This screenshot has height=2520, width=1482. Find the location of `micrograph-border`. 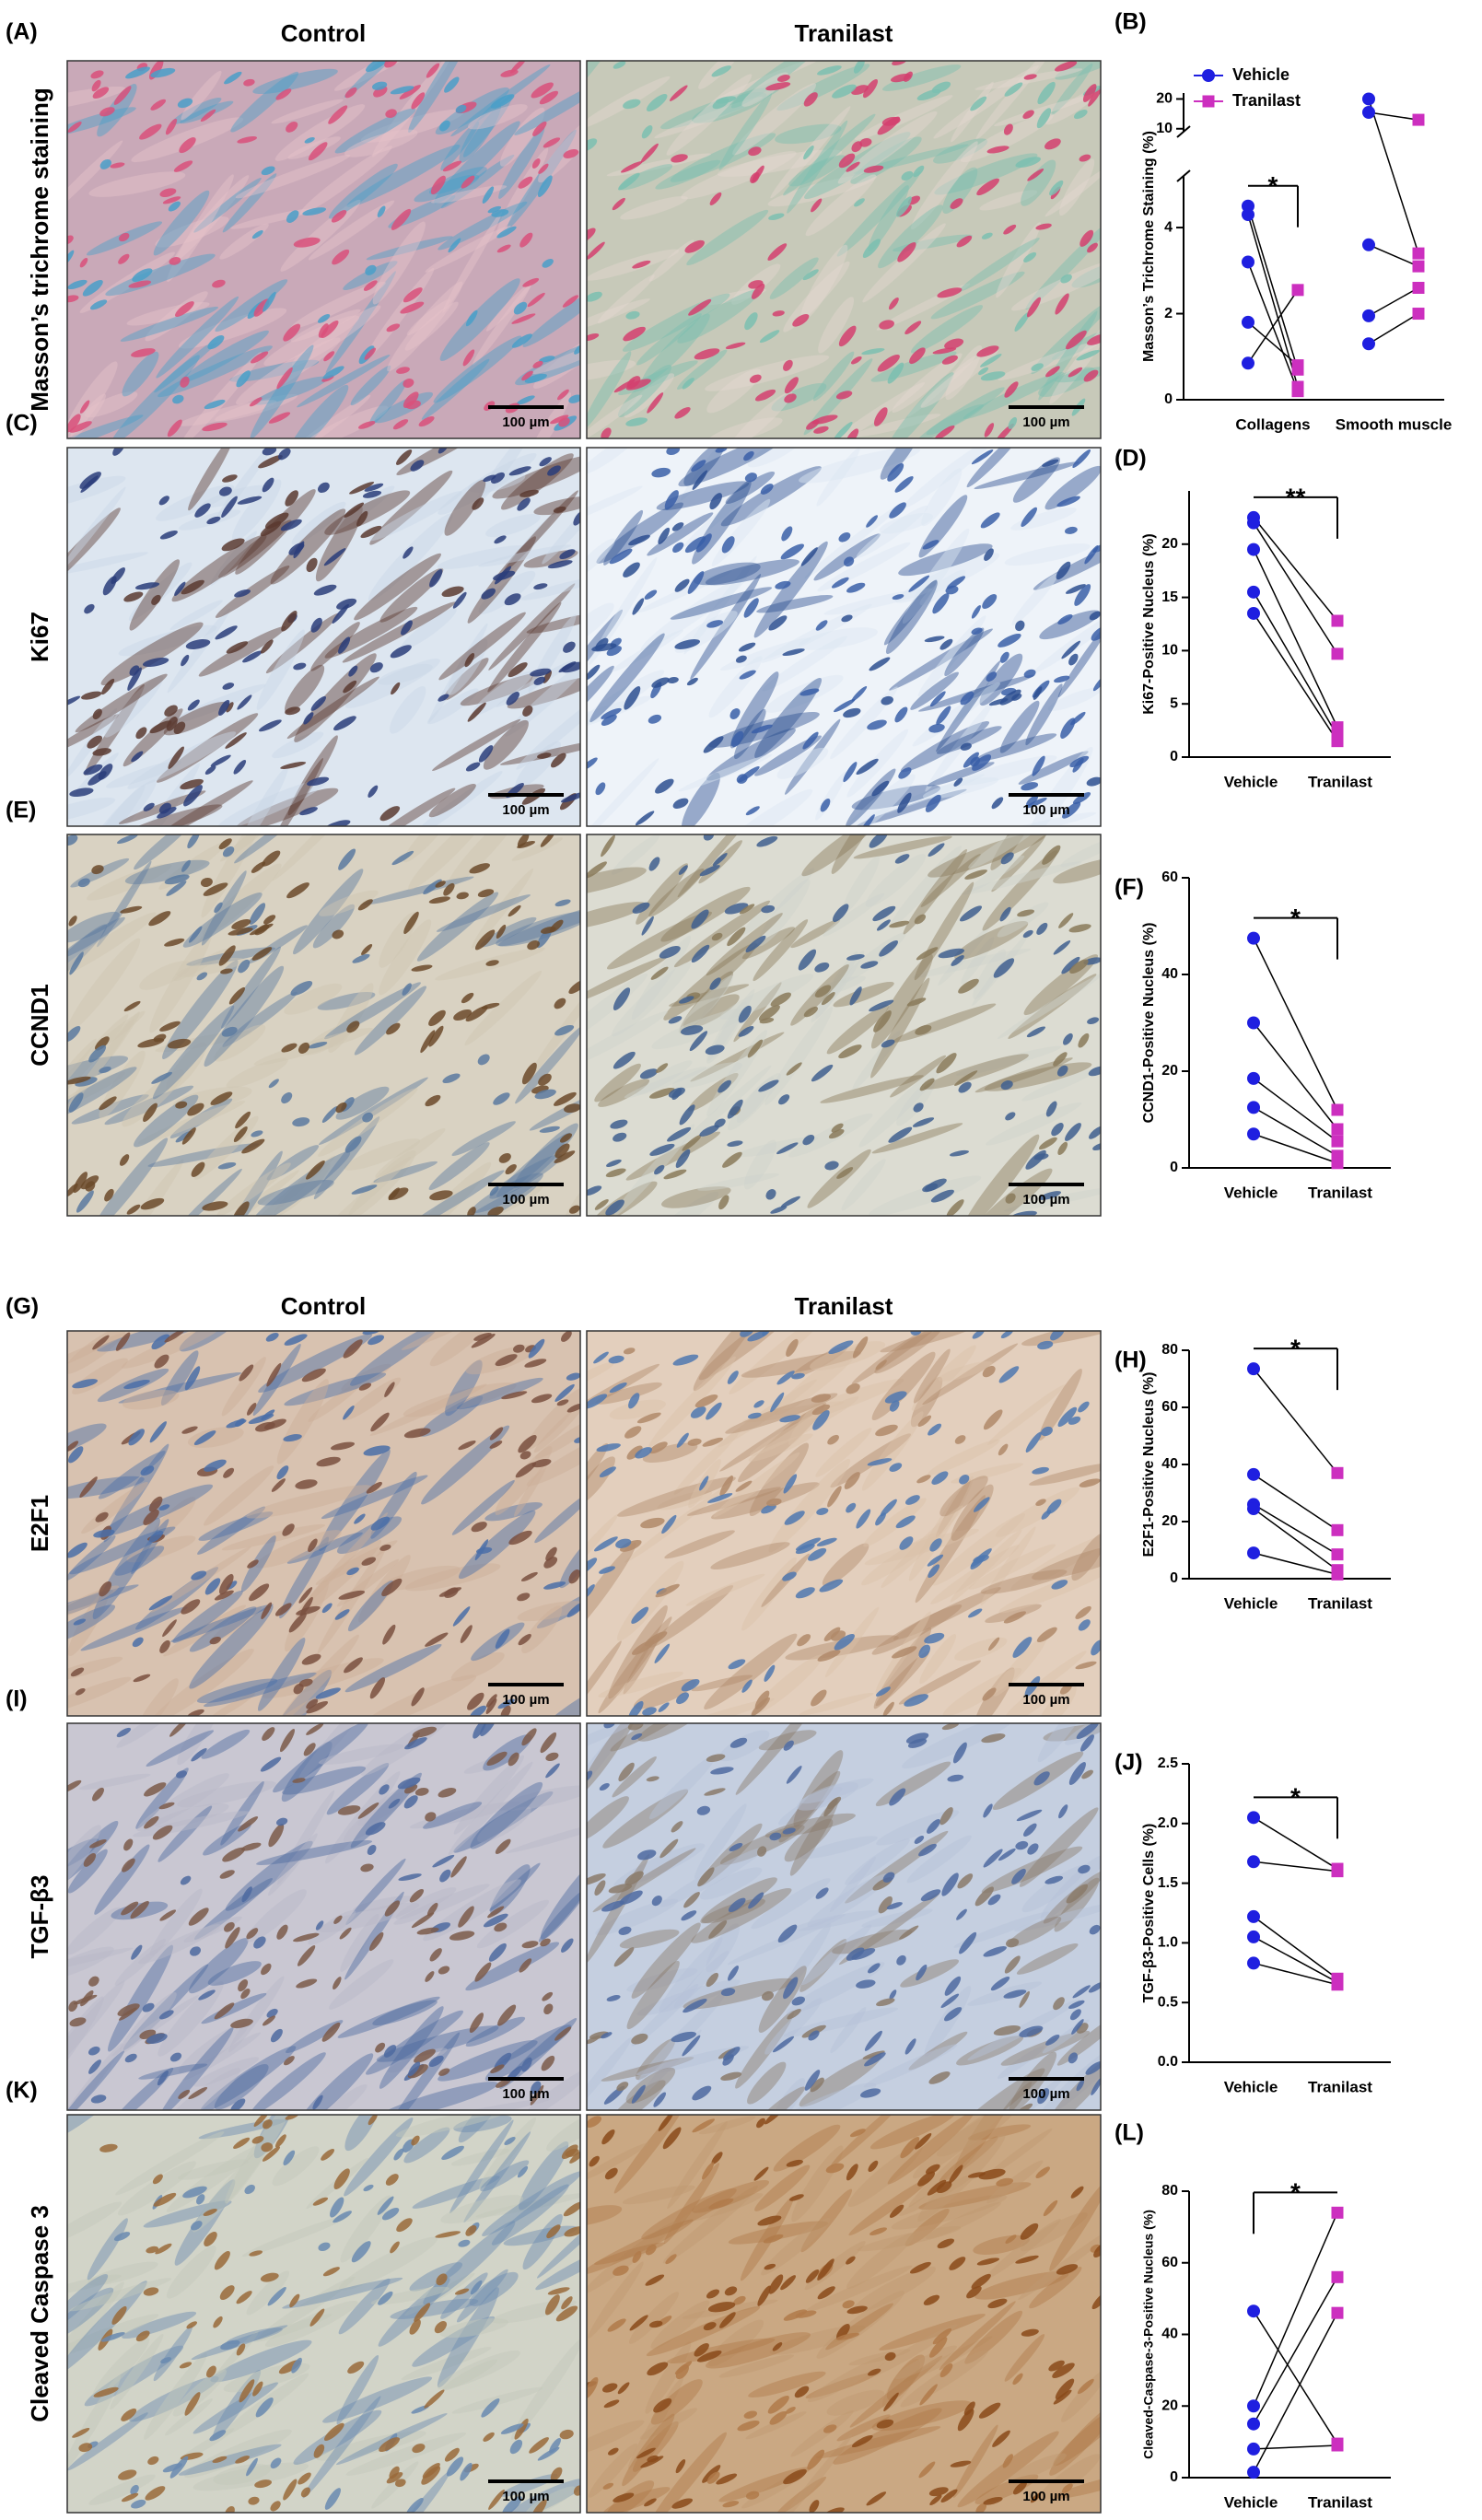

micrograph-border is located at coordinates (323, 2314).